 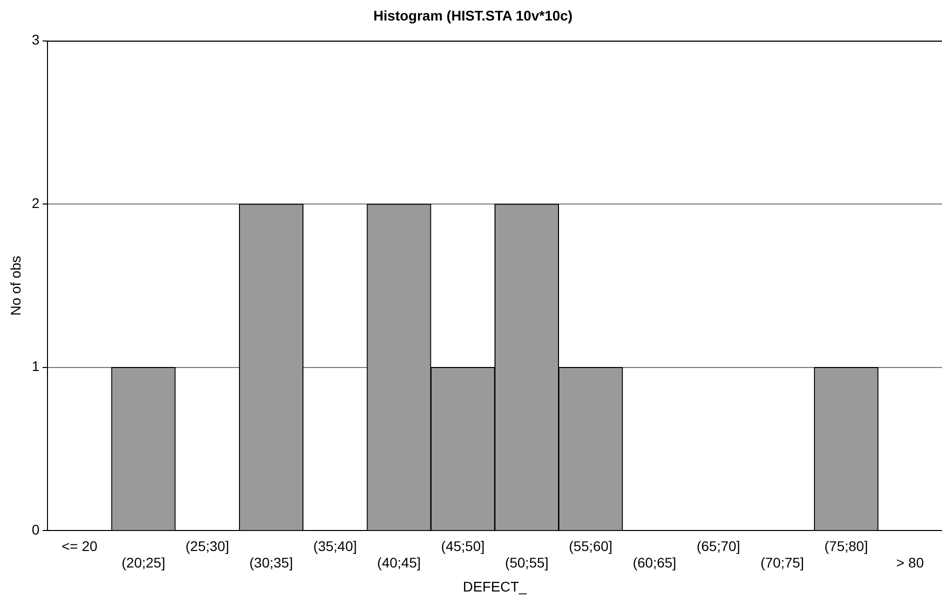 I want to click on x-tick-label: (70;75], so click(x=782, y=562).